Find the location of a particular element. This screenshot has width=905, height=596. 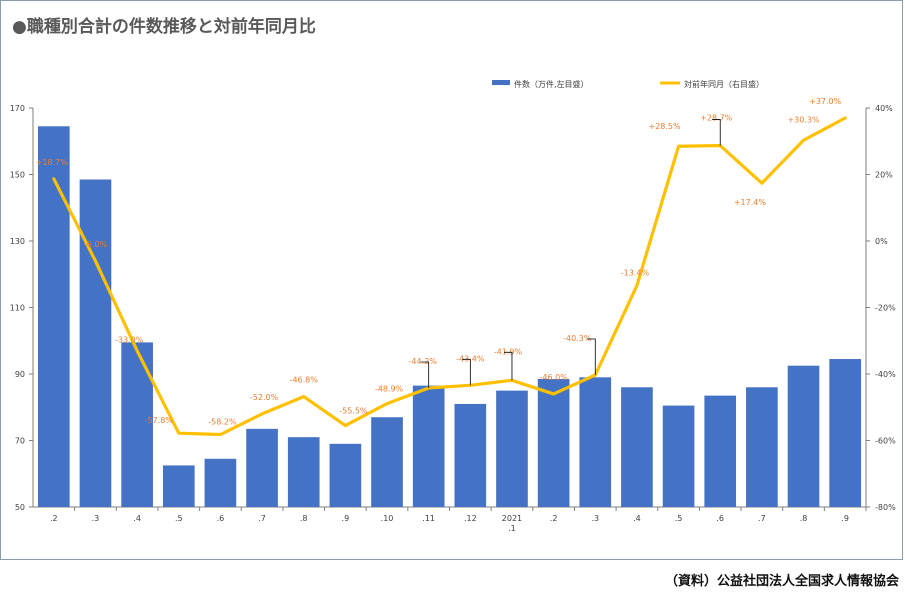

data-label: -48.9% is located at coordinates (389, 389).